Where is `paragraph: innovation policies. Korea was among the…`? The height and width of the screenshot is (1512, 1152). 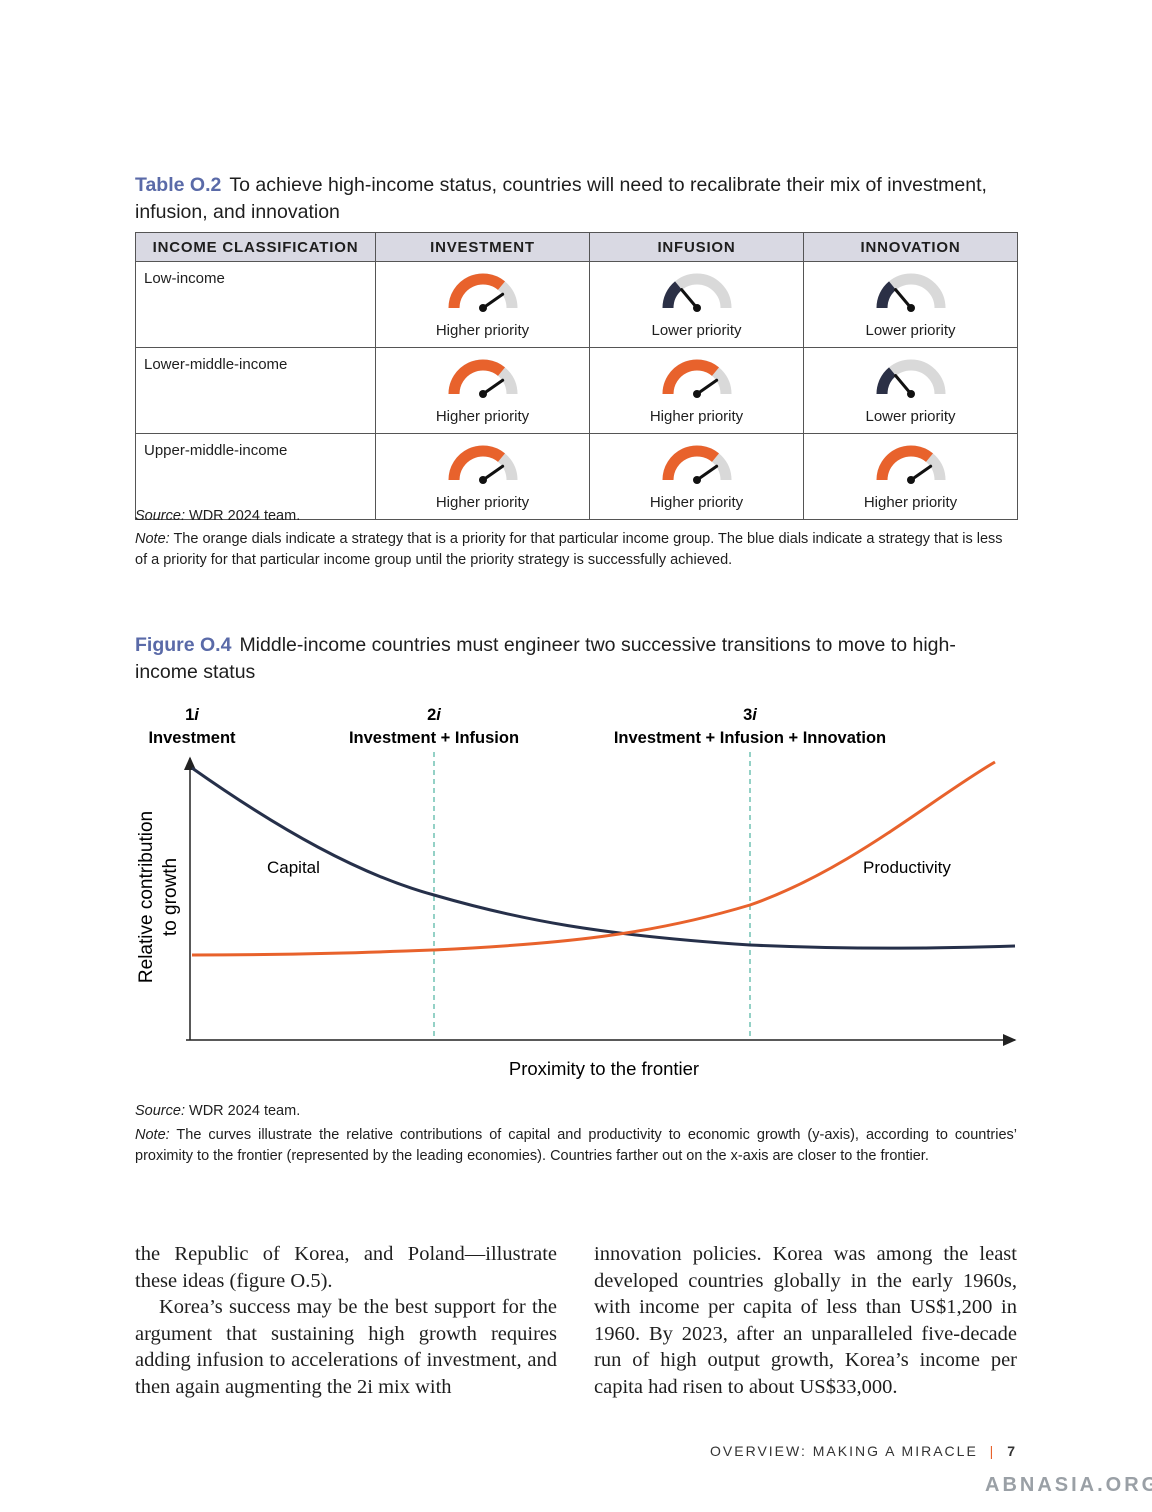 paragraph: innovation policies. Korea was among the… is located at coordinates (805, 1320).